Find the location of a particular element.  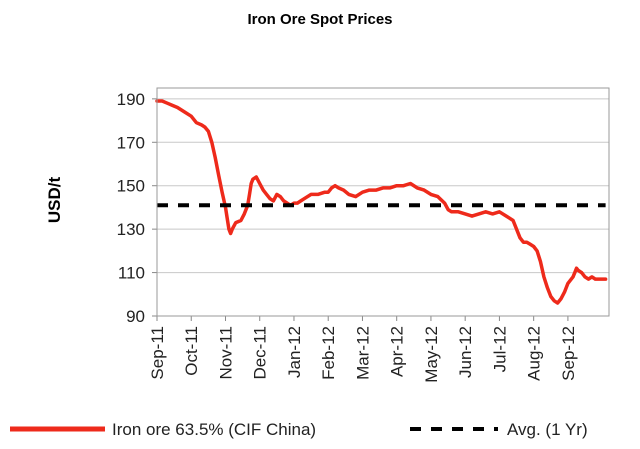

x-tick-label: Nov-11 is located at coordinates (225, 353).